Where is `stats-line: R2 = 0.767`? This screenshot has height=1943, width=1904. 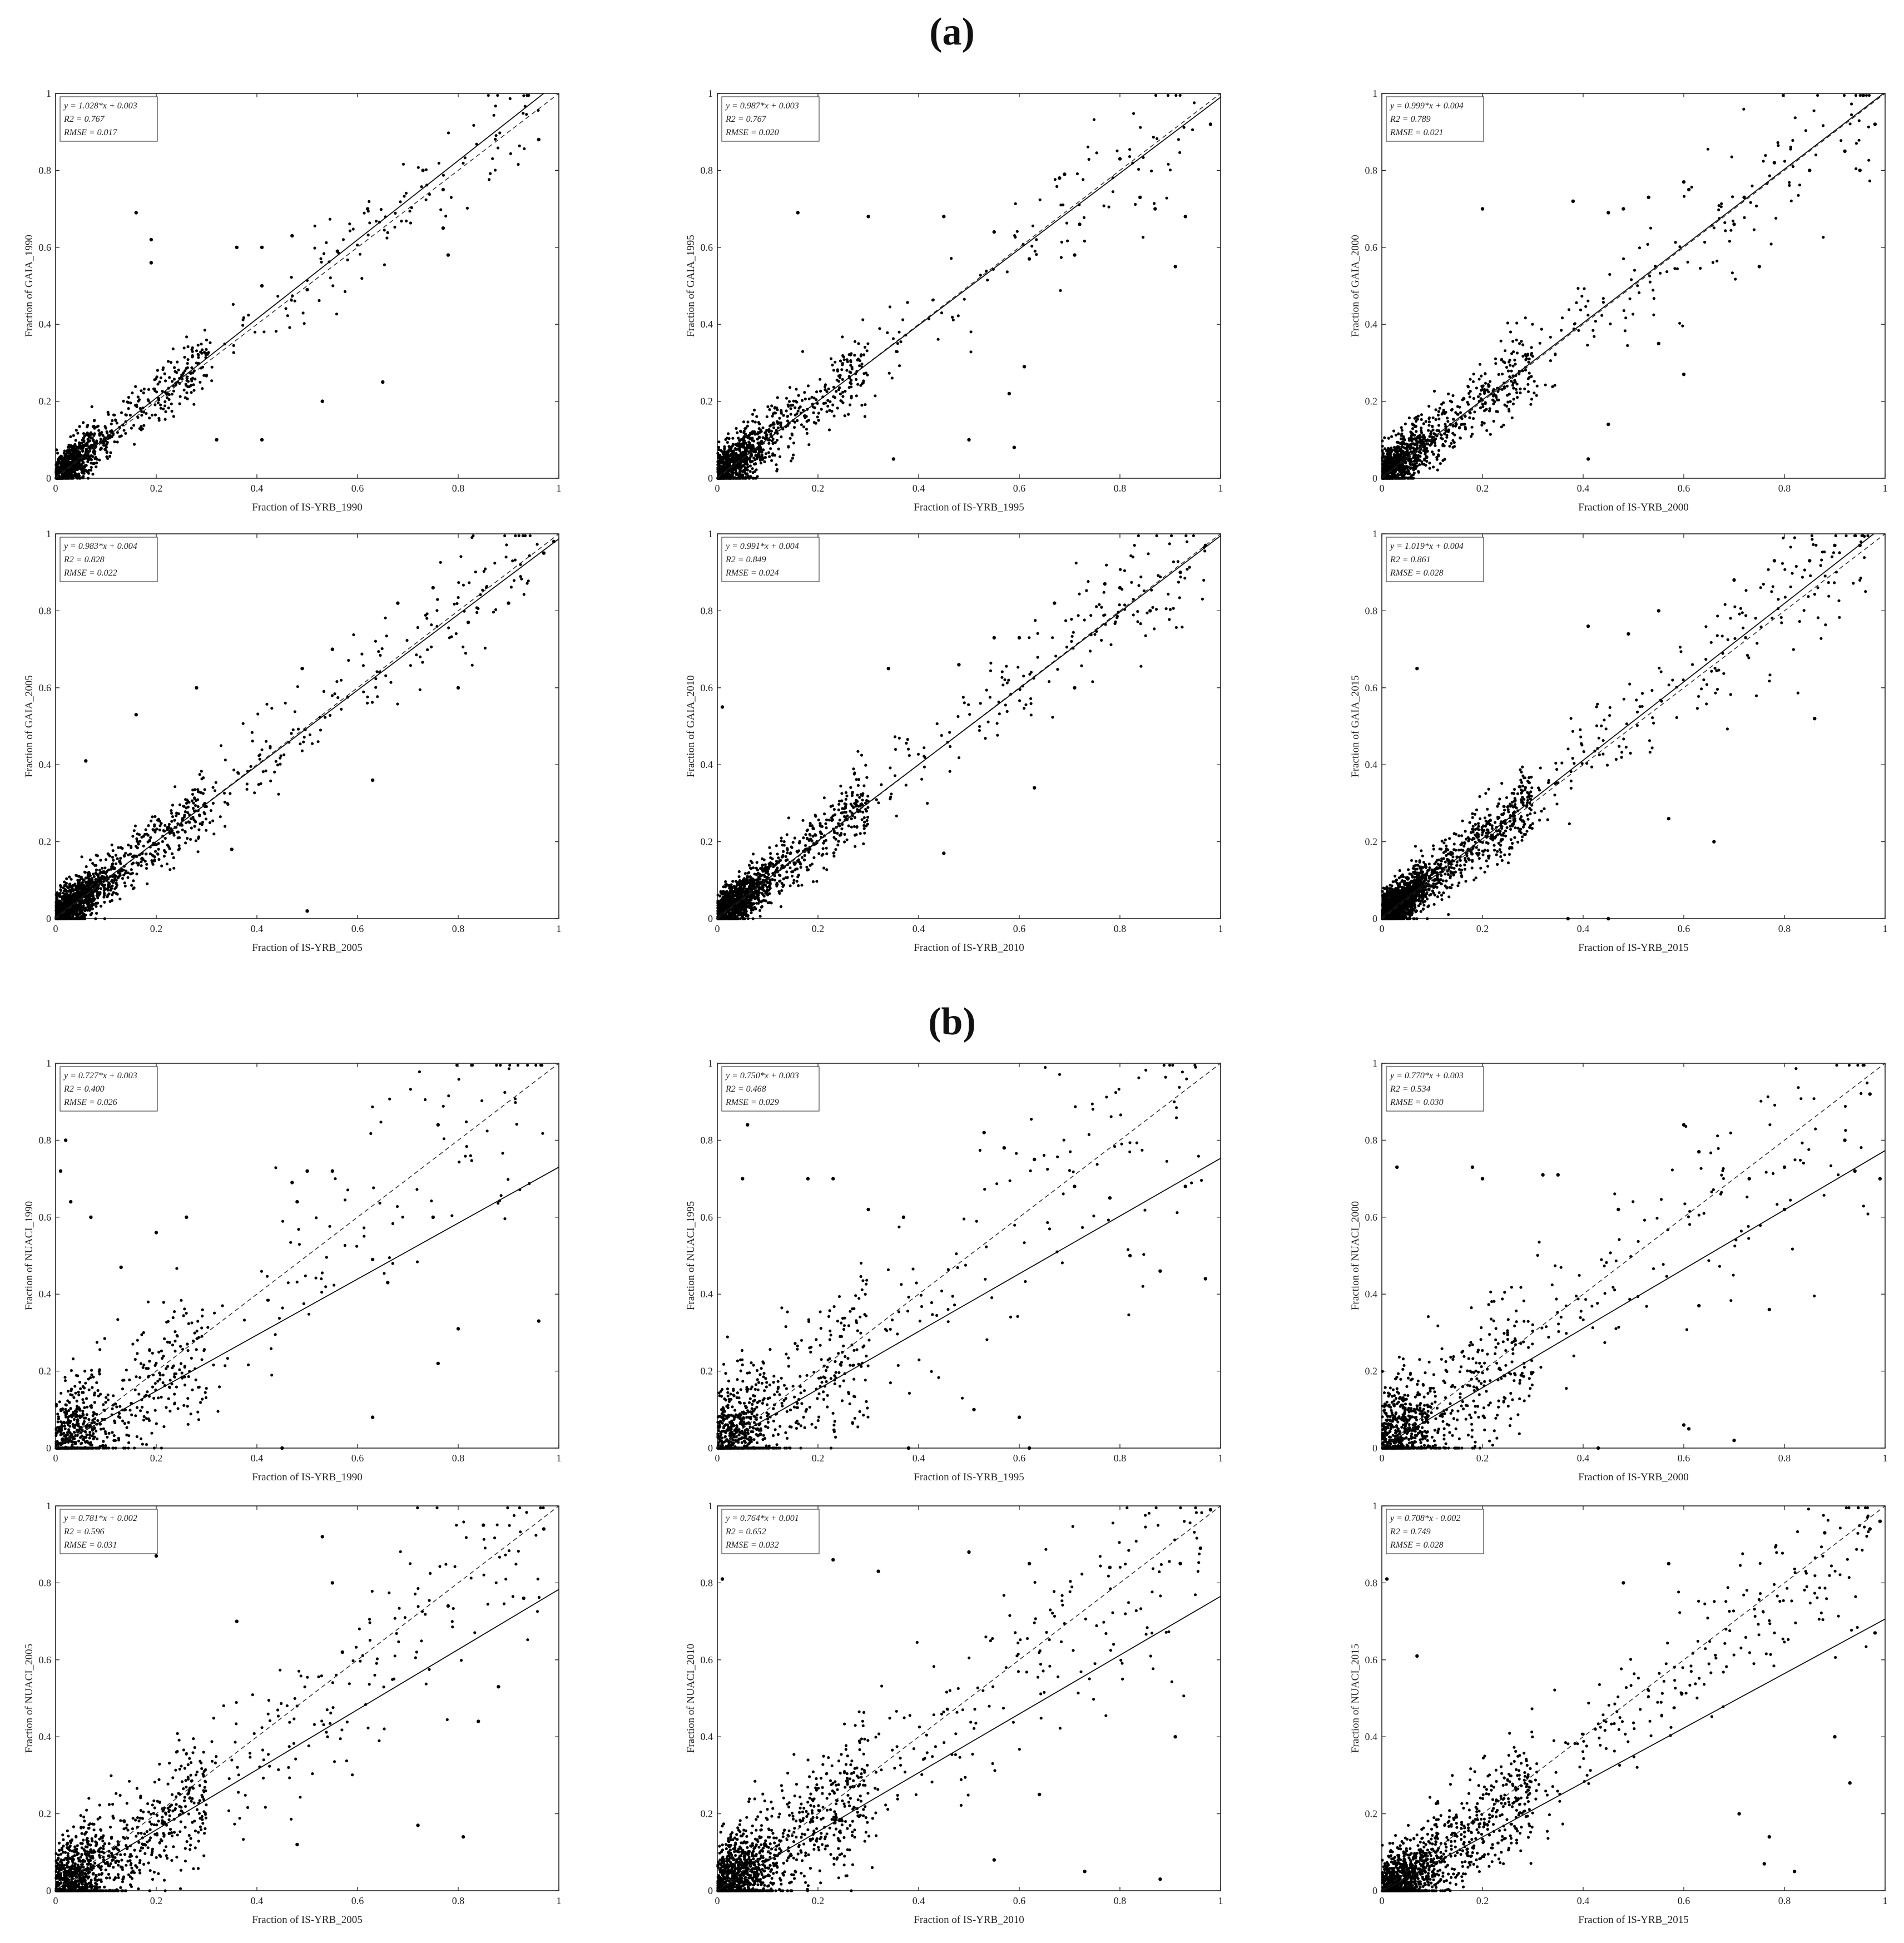 stats-line: R2 = 0.767 is located at coordinates (84, 119).